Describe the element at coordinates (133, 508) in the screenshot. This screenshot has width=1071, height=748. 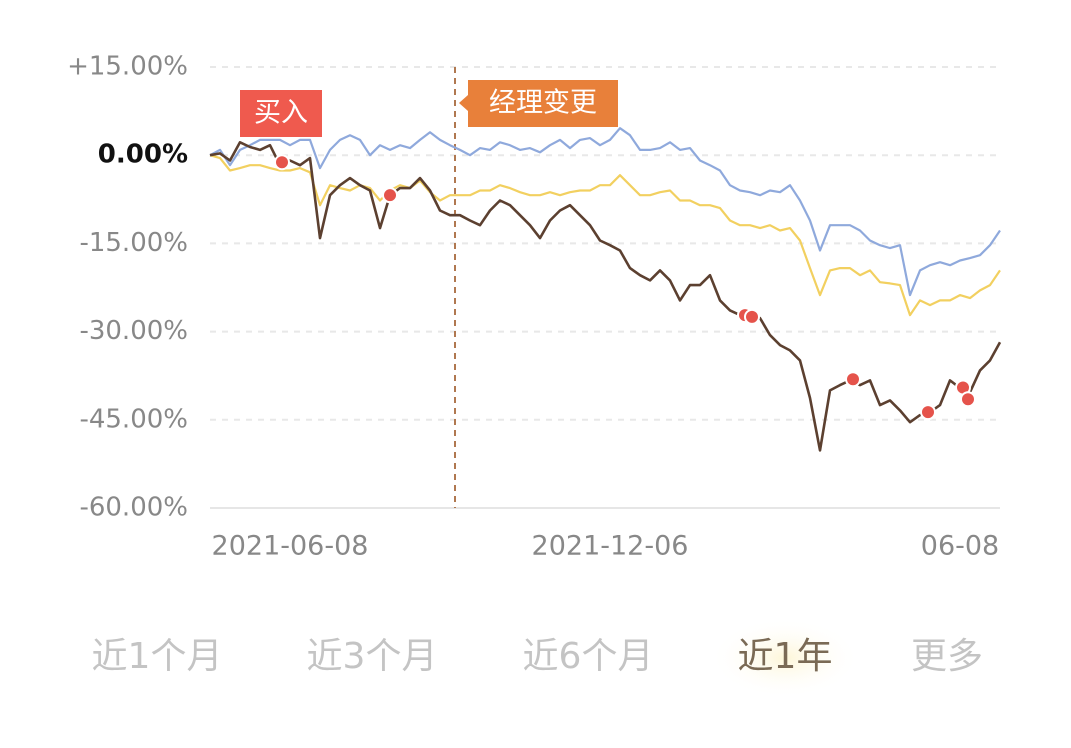
I see `y-tick-label: -60.00%` at that location.